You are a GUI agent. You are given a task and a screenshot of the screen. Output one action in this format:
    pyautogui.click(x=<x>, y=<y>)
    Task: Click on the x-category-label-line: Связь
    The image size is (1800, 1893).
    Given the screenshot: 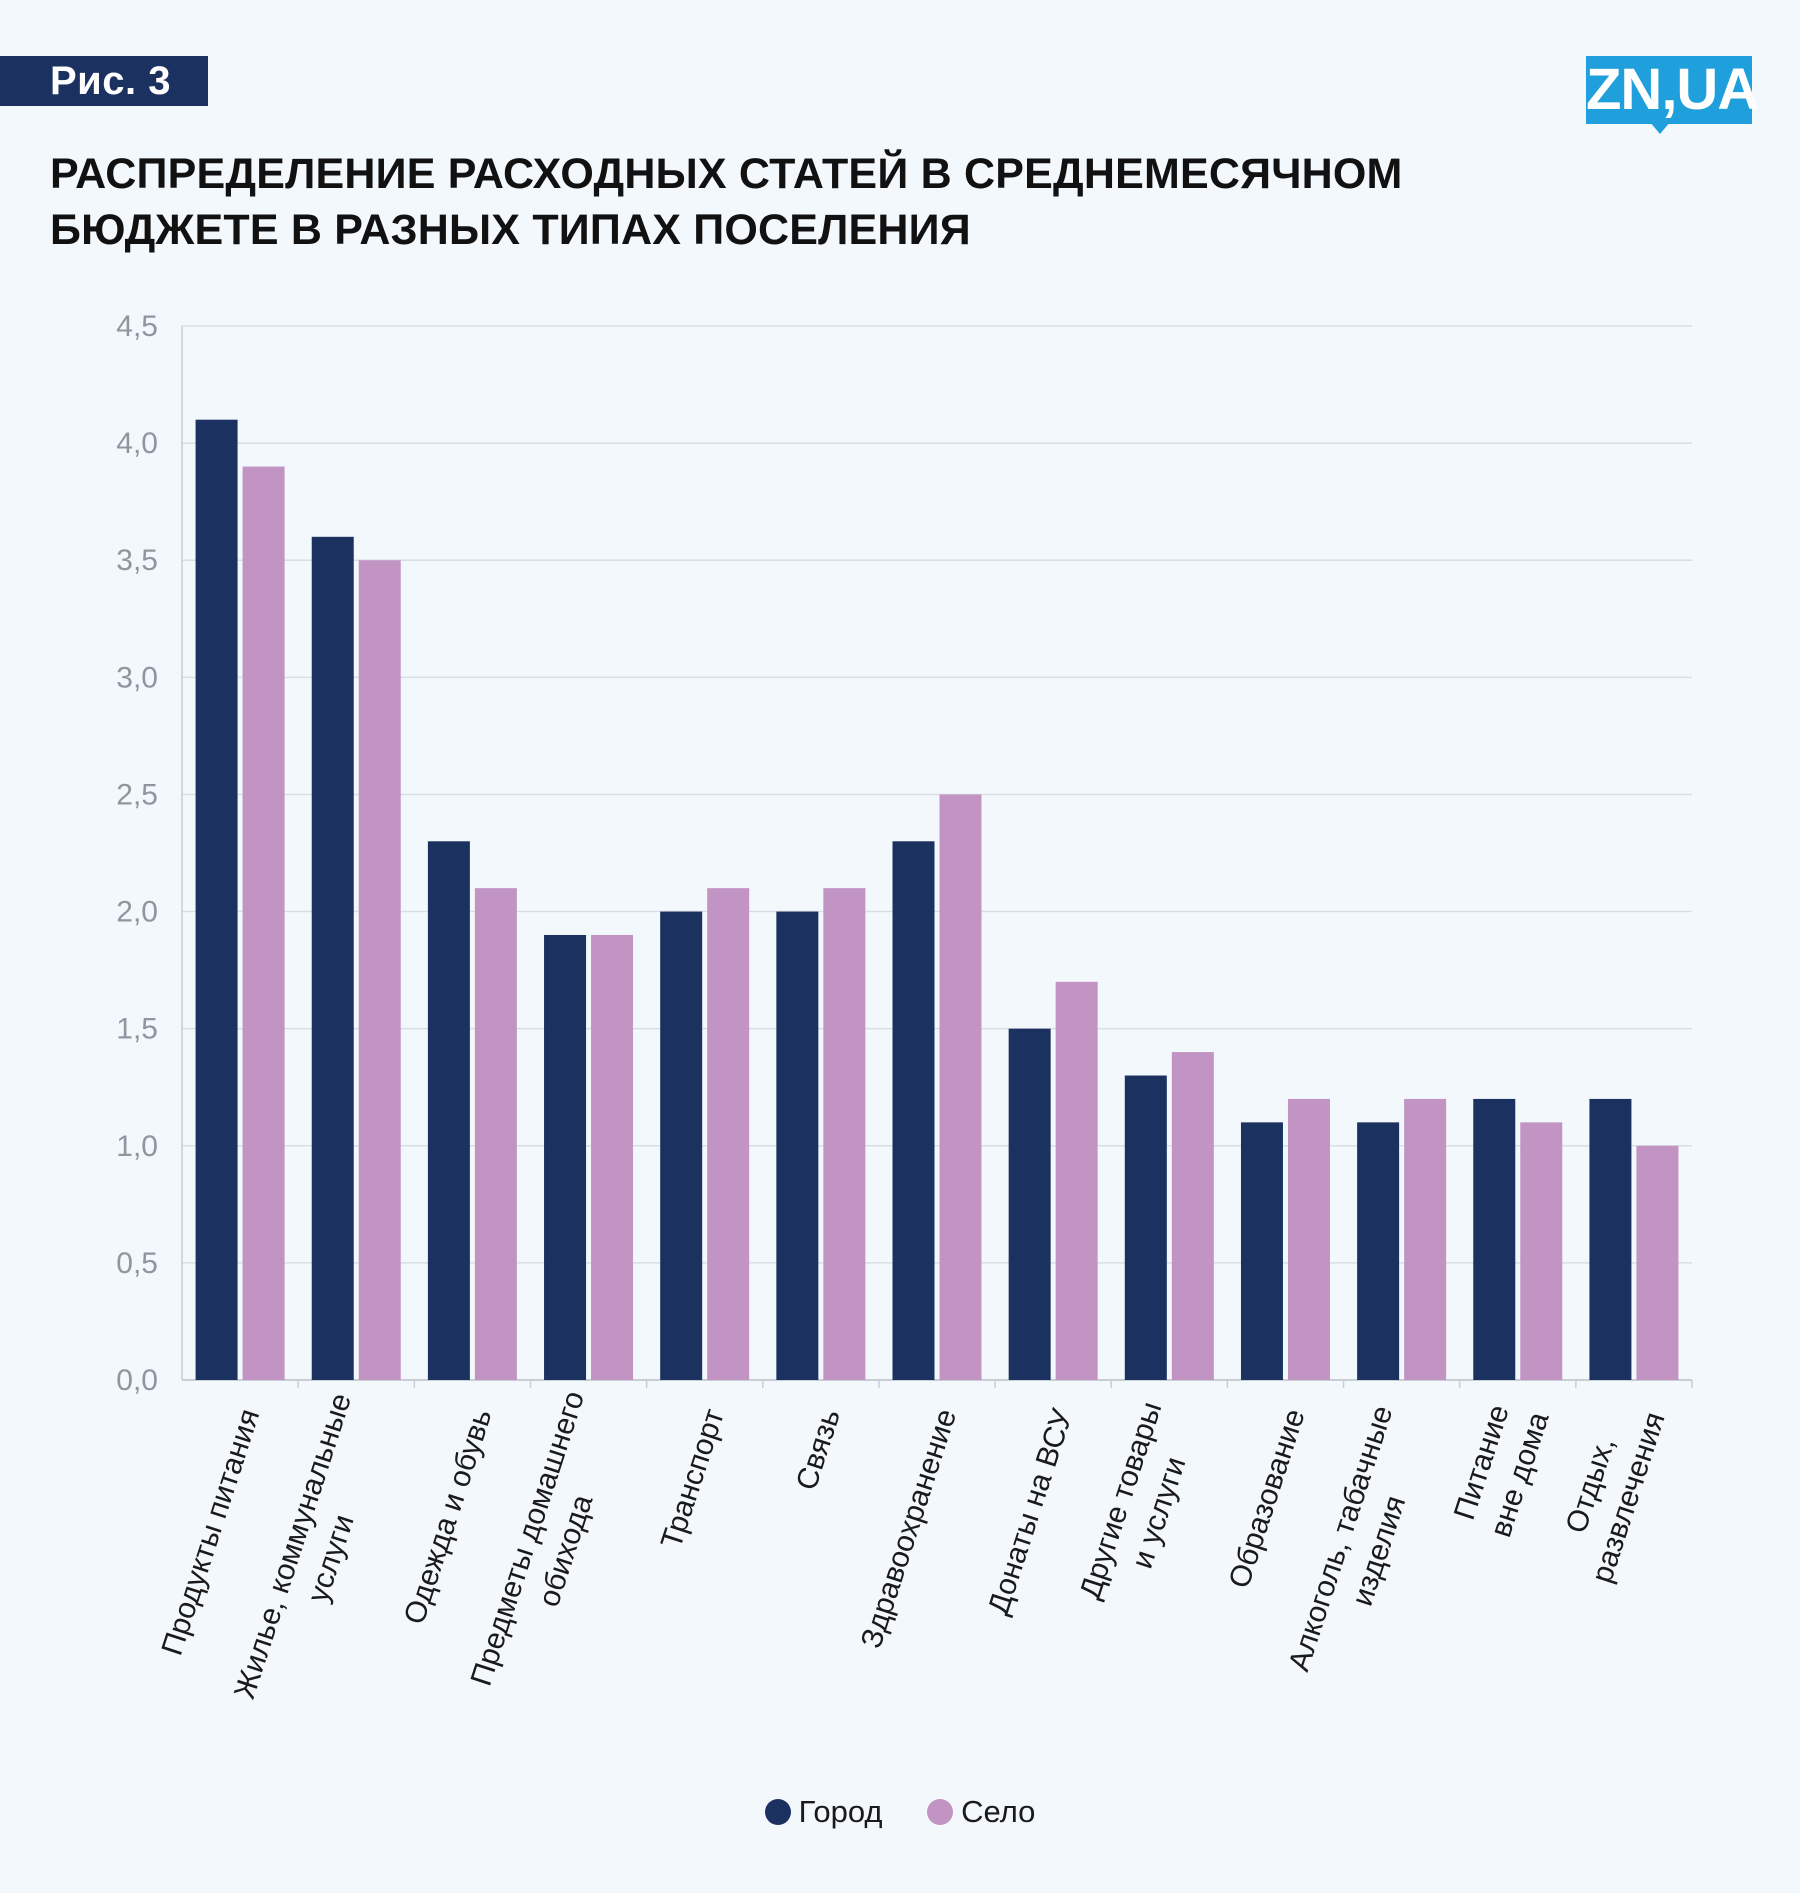 What is the action you would take?
    pyautogui.click(x=818, y=1449)
    